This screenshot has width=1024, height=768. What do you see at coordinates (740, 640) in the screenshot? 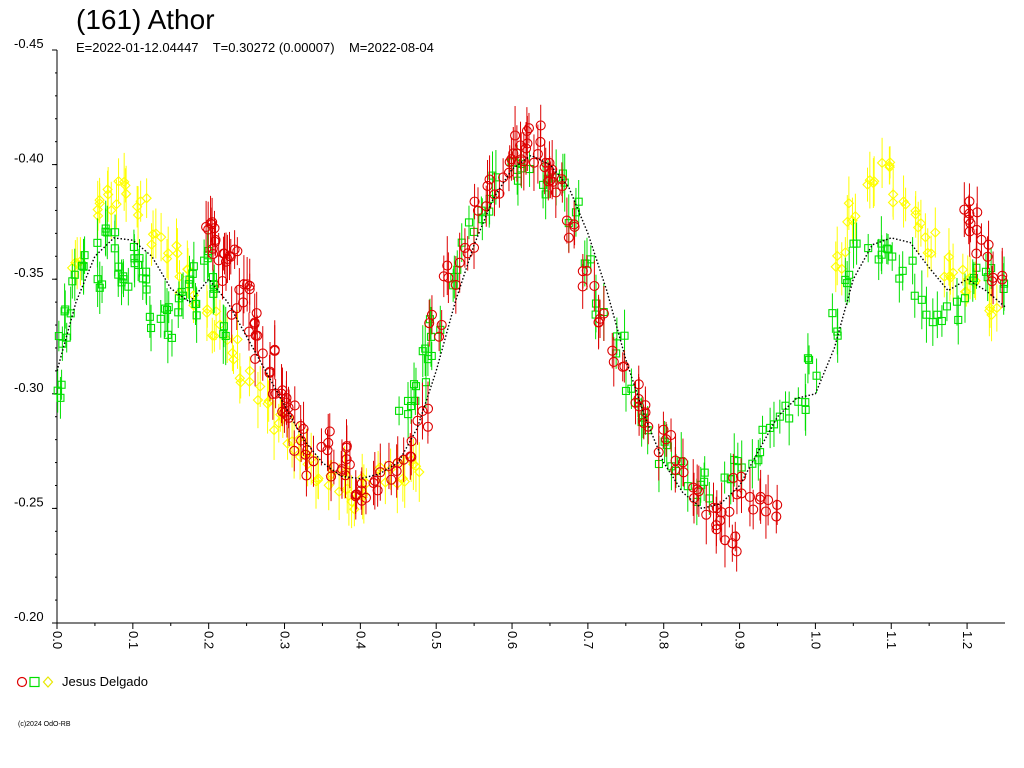
I see `x-tick-label: 0.9` at bounding box center [740, 640].